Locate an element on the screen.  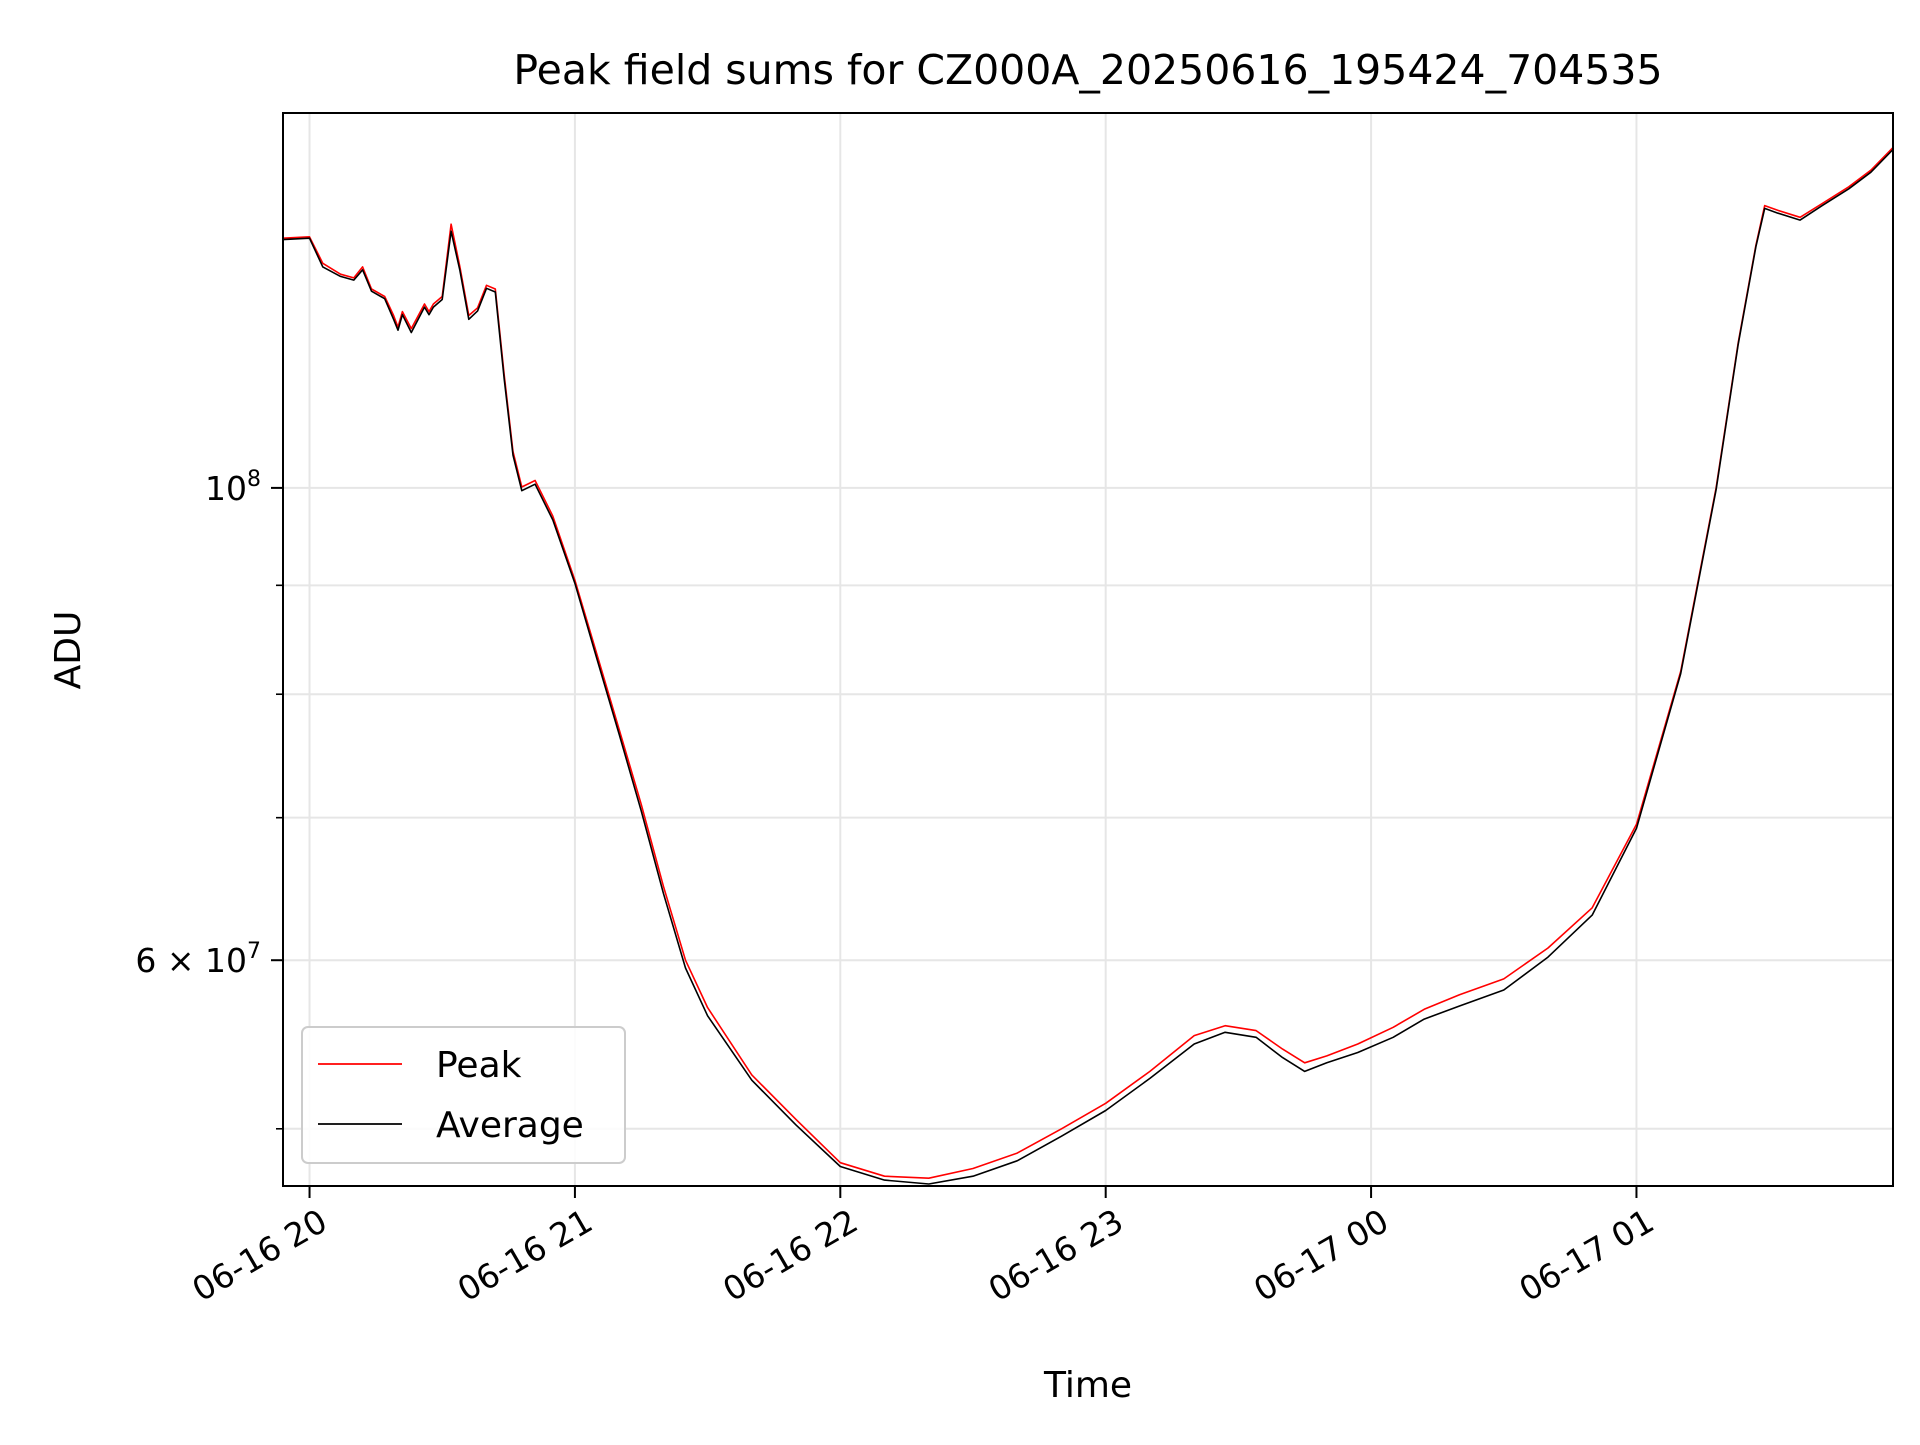
legend-average-label: Average is located at coordinates (510, 1125).